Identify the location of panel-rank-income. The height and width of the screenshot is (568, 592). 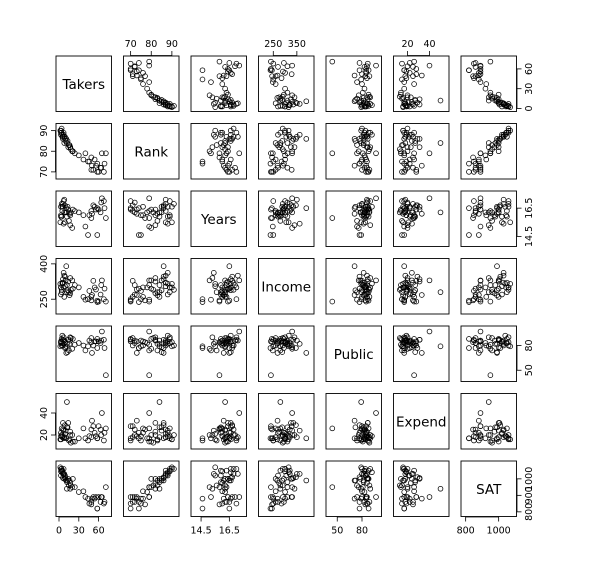
(286, 151).